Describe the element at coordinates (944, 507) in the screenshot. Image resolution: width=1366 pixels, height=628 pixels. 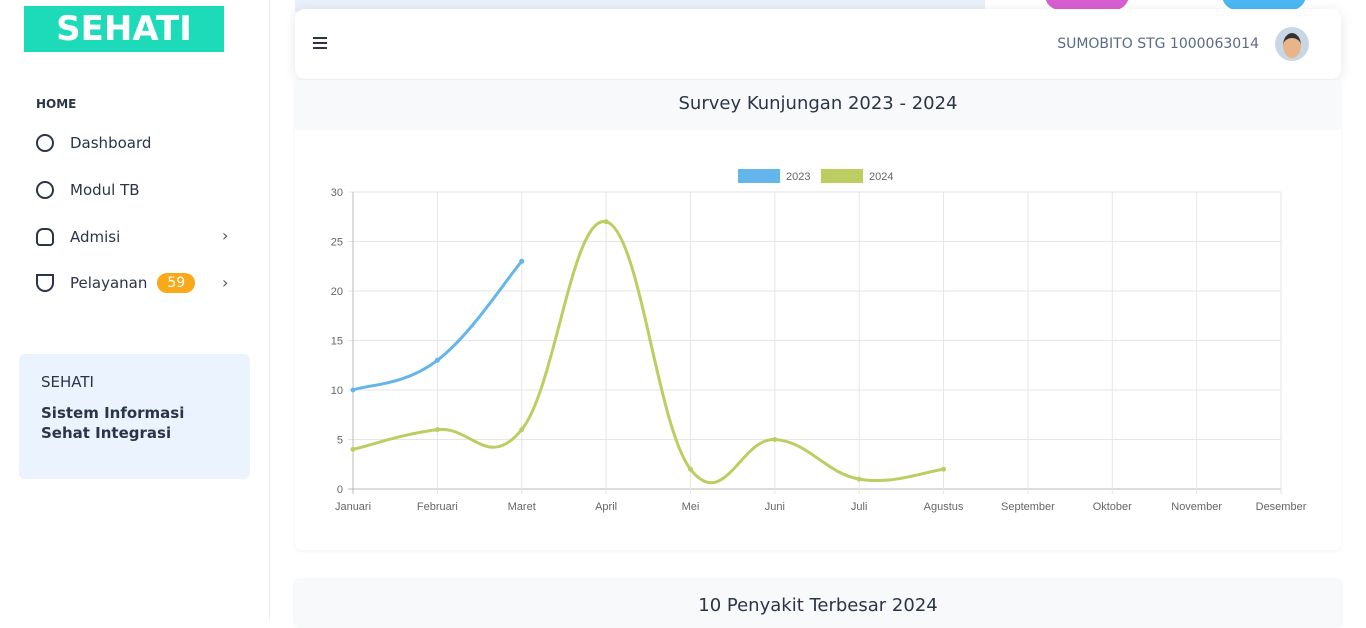
I see `x-tick-label: Agustus` at that location.